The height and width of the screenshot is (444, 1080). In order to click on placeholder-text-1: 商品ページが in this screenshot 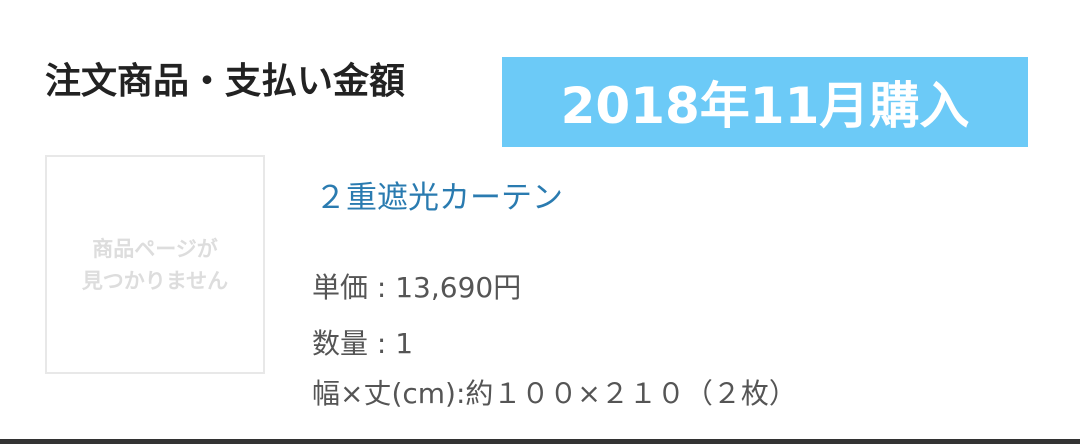, I will do `click(155, 248)`.